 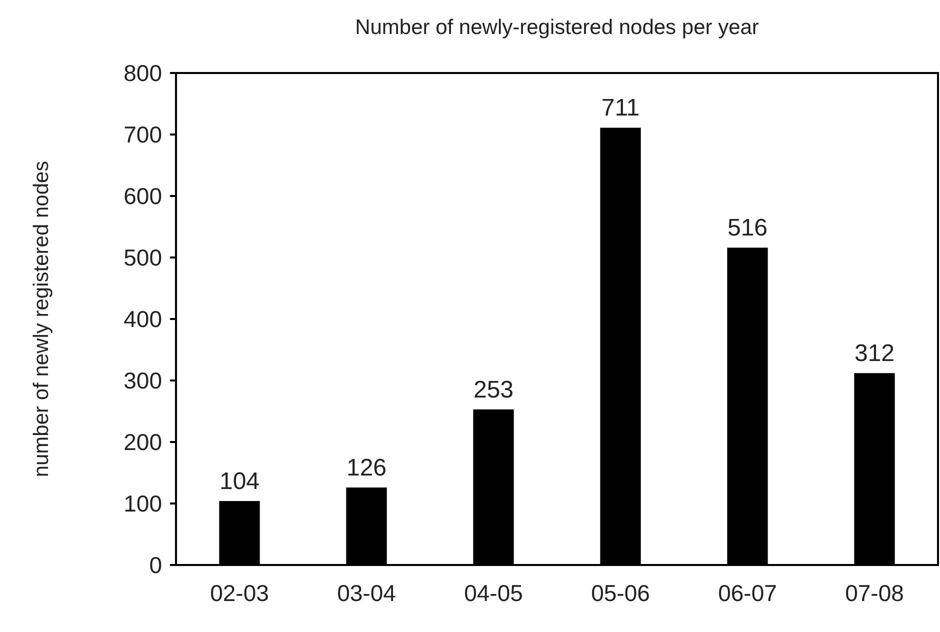 I want to click on y-tick-label: 800, so click(x=143, y=73).